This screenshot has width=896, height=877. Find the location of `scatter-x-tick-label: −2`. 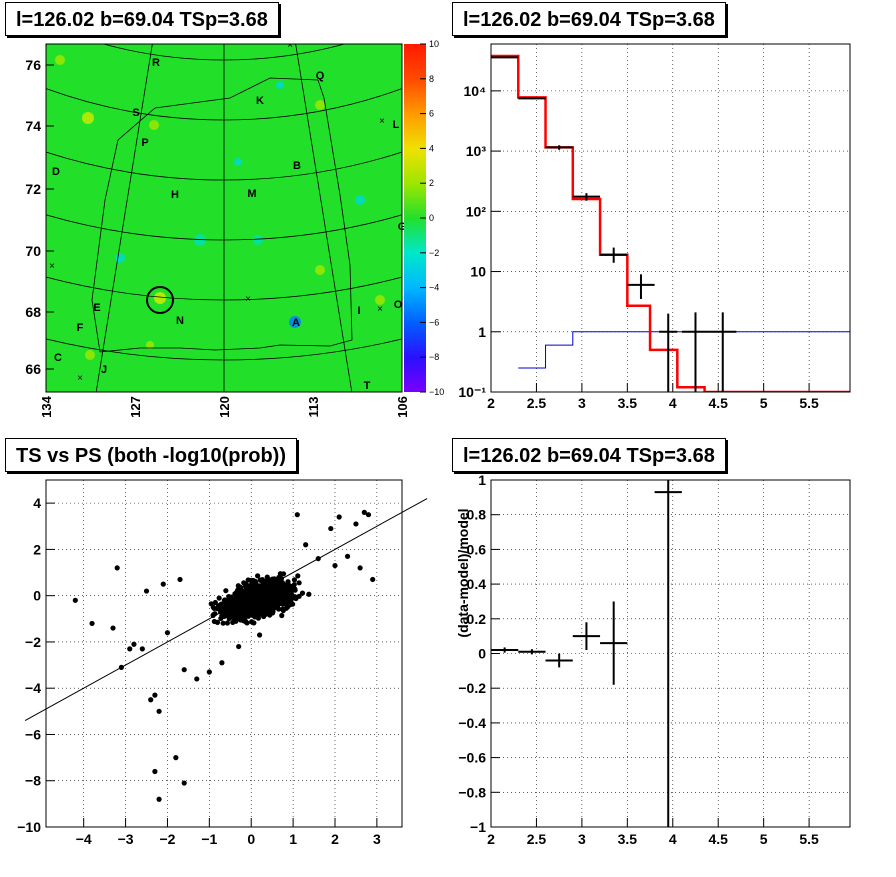

scatter-x-tick-label: −2 is located at coordinates (167, 839).